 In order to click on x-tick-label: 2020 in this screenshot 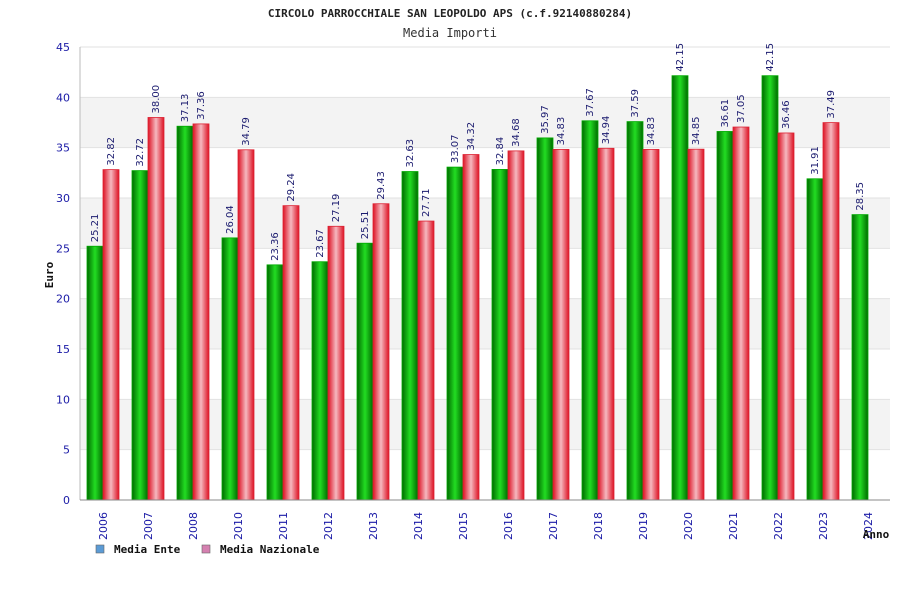, I will do `click(688, 526)`.